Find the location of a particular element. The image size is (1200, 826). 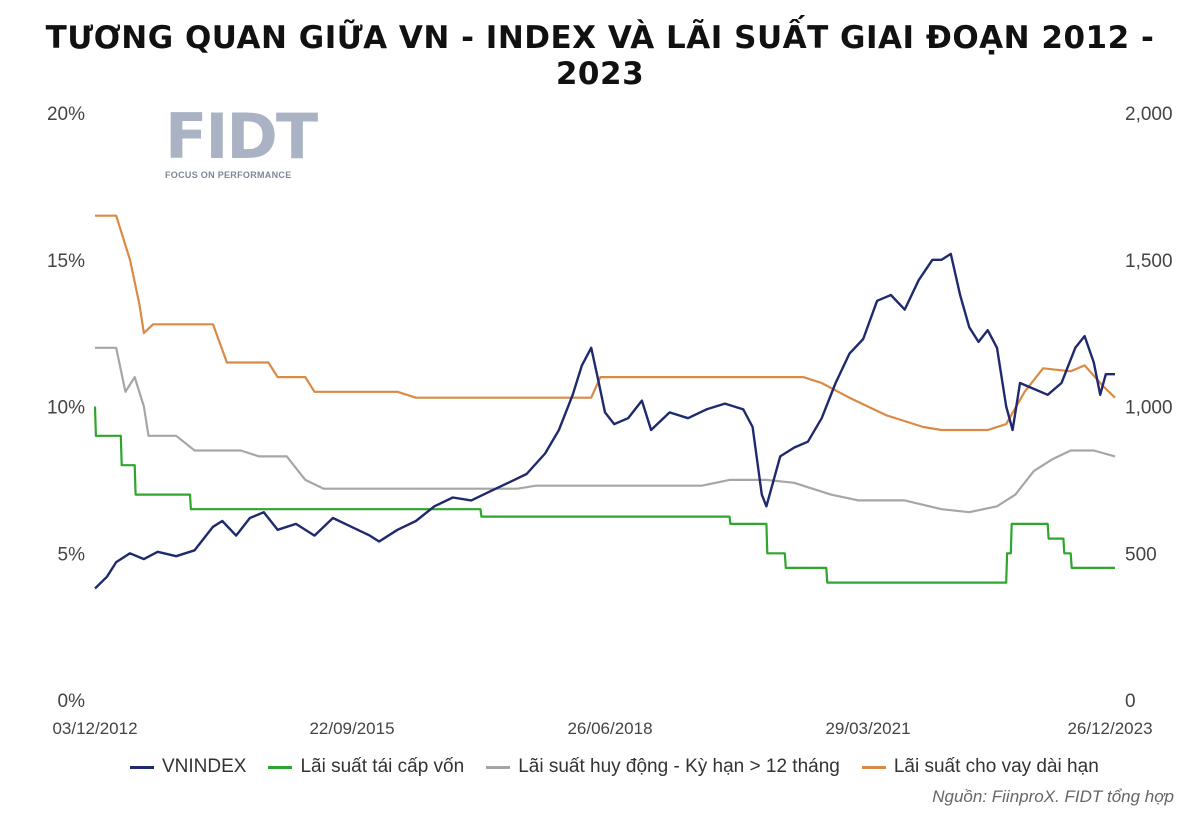

source-note: Nguồn: FiinproX. FIDT tổng hợp is located at coordinates (1053, 796).